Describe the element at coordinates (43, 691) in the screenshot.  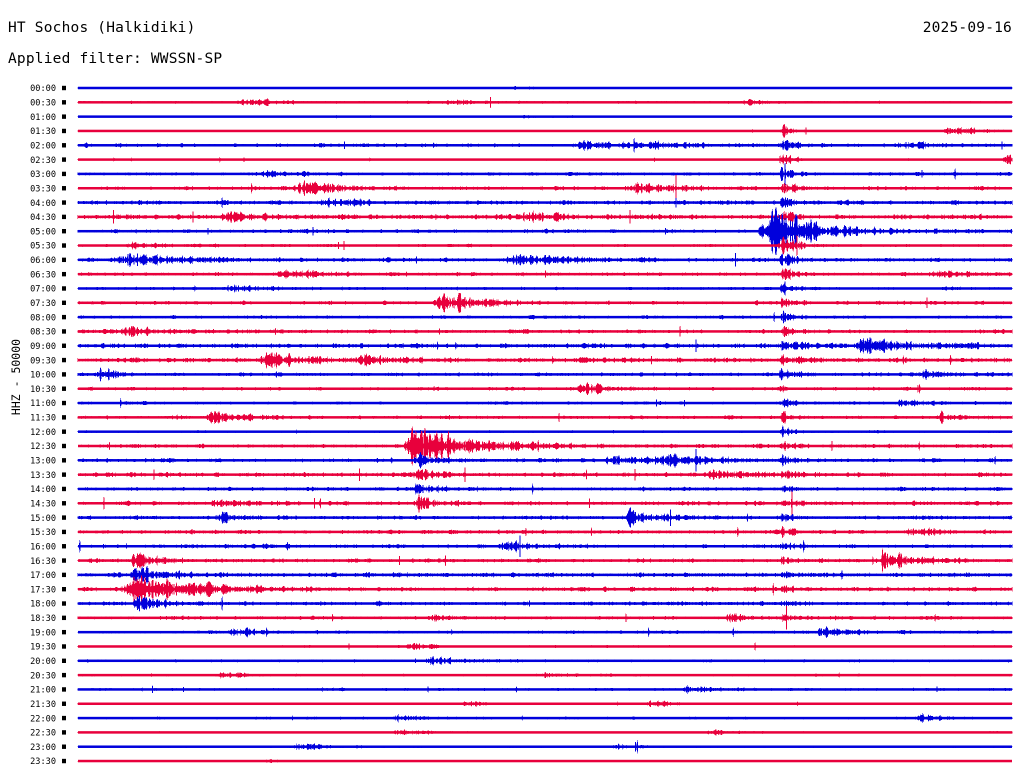
I see `time-axis-label: 21:00` at that location.